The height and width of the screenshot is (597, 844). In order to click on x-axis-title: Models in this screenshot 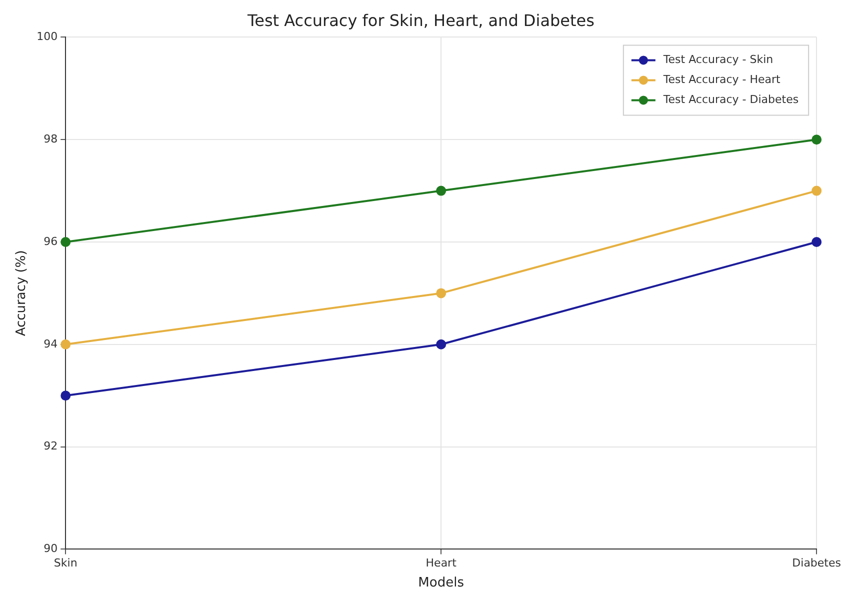, I will do `click(441, 583)`.